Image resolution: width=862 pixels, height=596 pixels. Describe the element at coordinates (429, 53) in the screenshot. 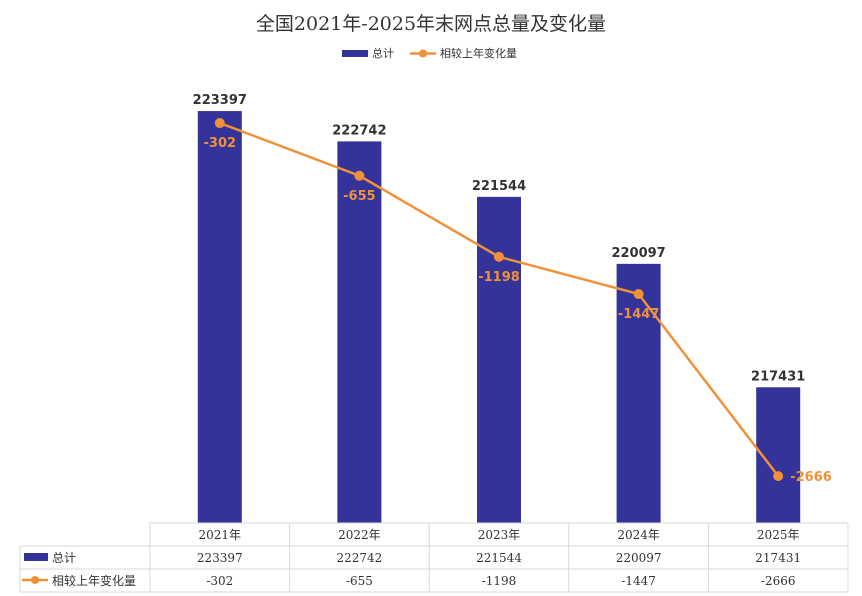

I see `legend: 总计 相较上年变化量` at that location.